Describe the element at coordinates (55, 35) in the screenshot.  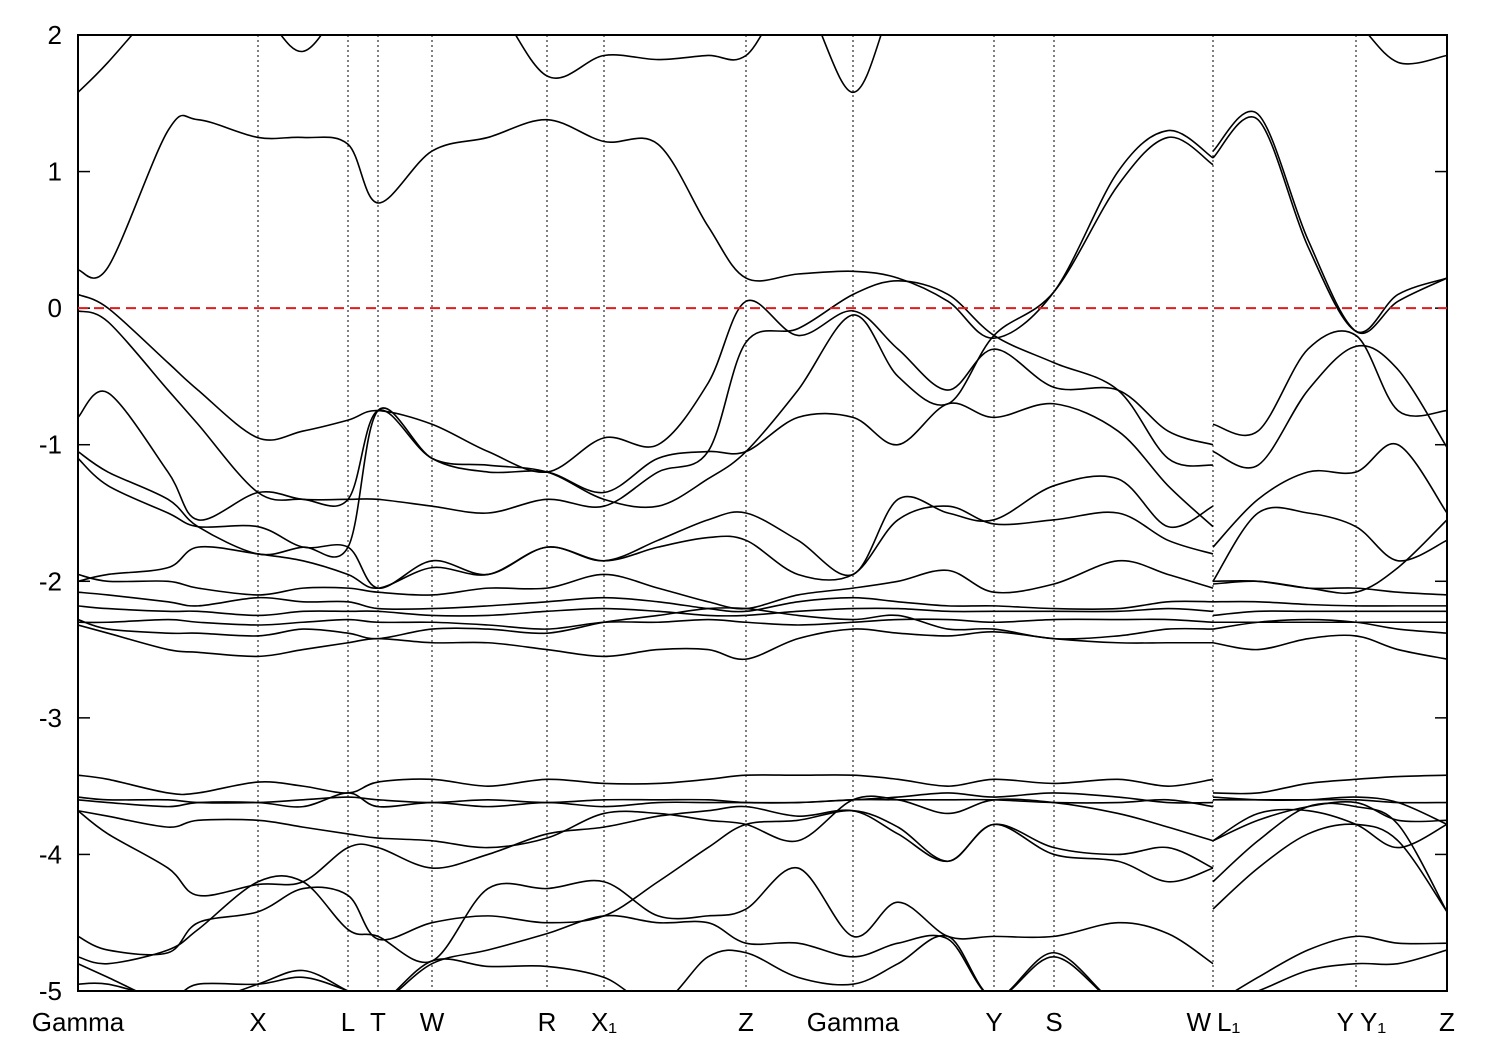
I see `y-tick-label: 2` at that location.